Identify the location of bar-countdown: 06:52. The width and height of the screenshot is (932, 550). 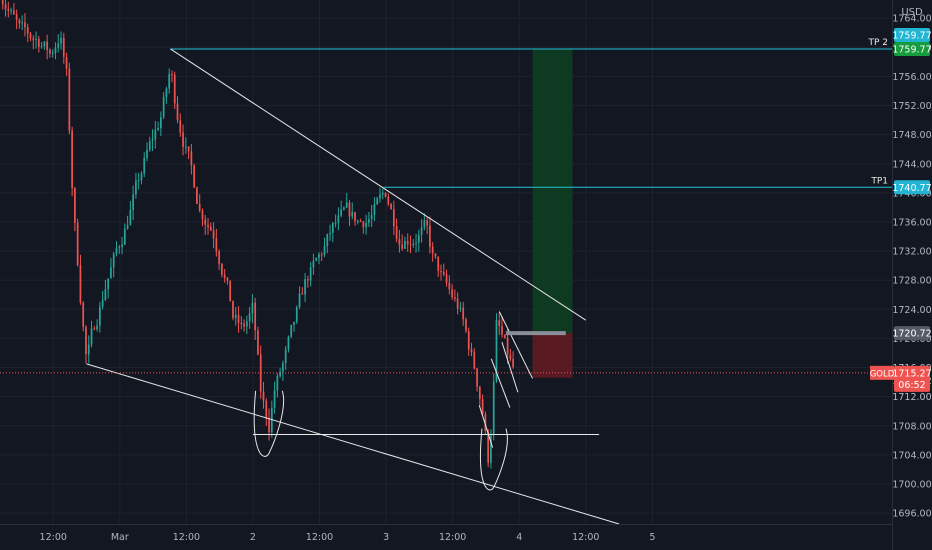
(911, 385).